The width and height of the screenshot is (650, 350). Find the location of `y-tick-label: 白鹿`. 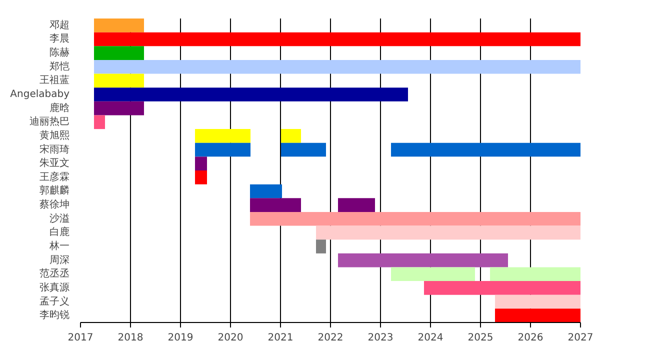

y-tick-label: 白鹿 is located at coordinates (60, 232).